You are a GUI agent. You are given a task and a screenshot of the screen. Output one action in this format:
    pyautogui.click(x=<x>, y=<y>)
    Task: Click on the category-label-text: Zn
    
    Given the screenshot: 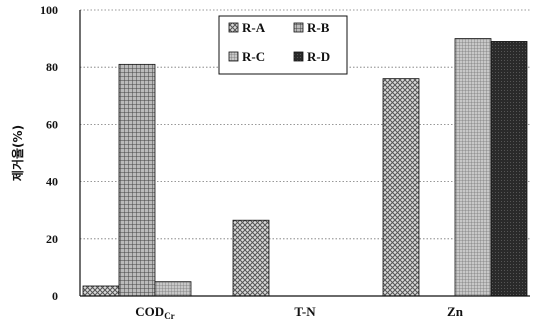 What is the action you would take?
    pyautogui.click(x=455, y=311)
    